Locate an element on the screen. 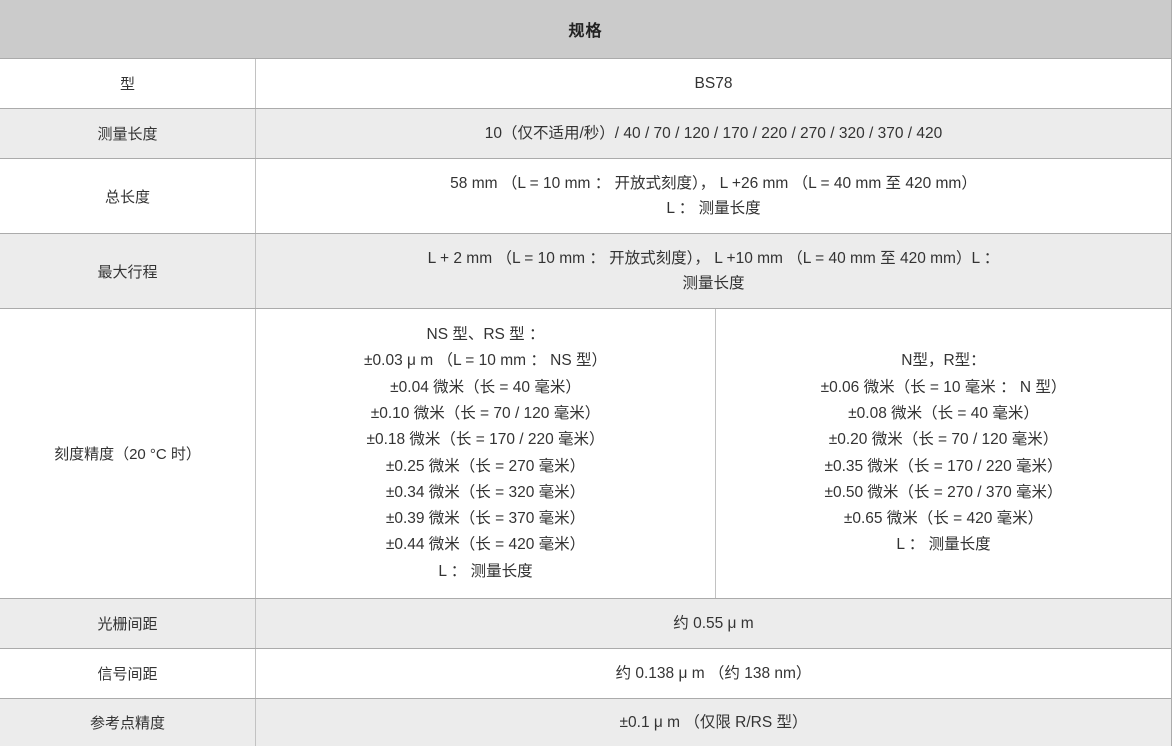 This screenshot has height=746, width=1172. row-label-model: 型 is located at coordinates (128, 83).